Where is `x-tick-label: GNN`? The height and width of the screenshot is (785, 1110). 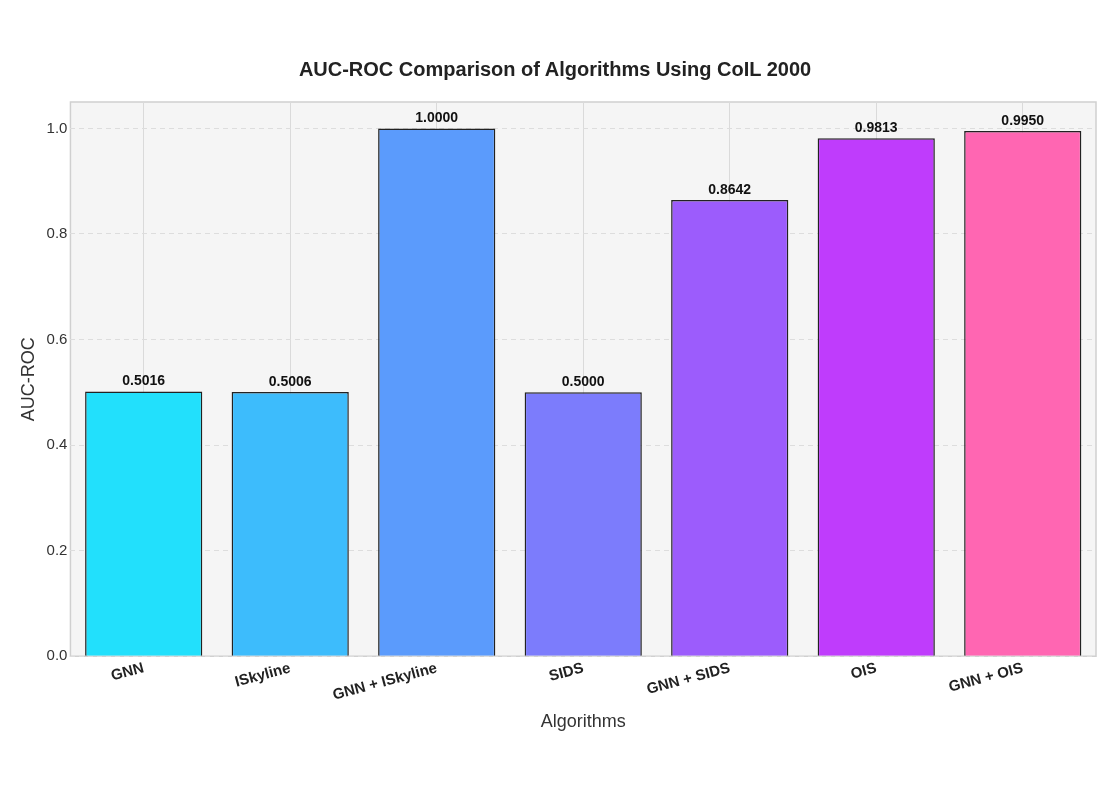
x-tick-label: GNN is located at coordinates (127, 671).